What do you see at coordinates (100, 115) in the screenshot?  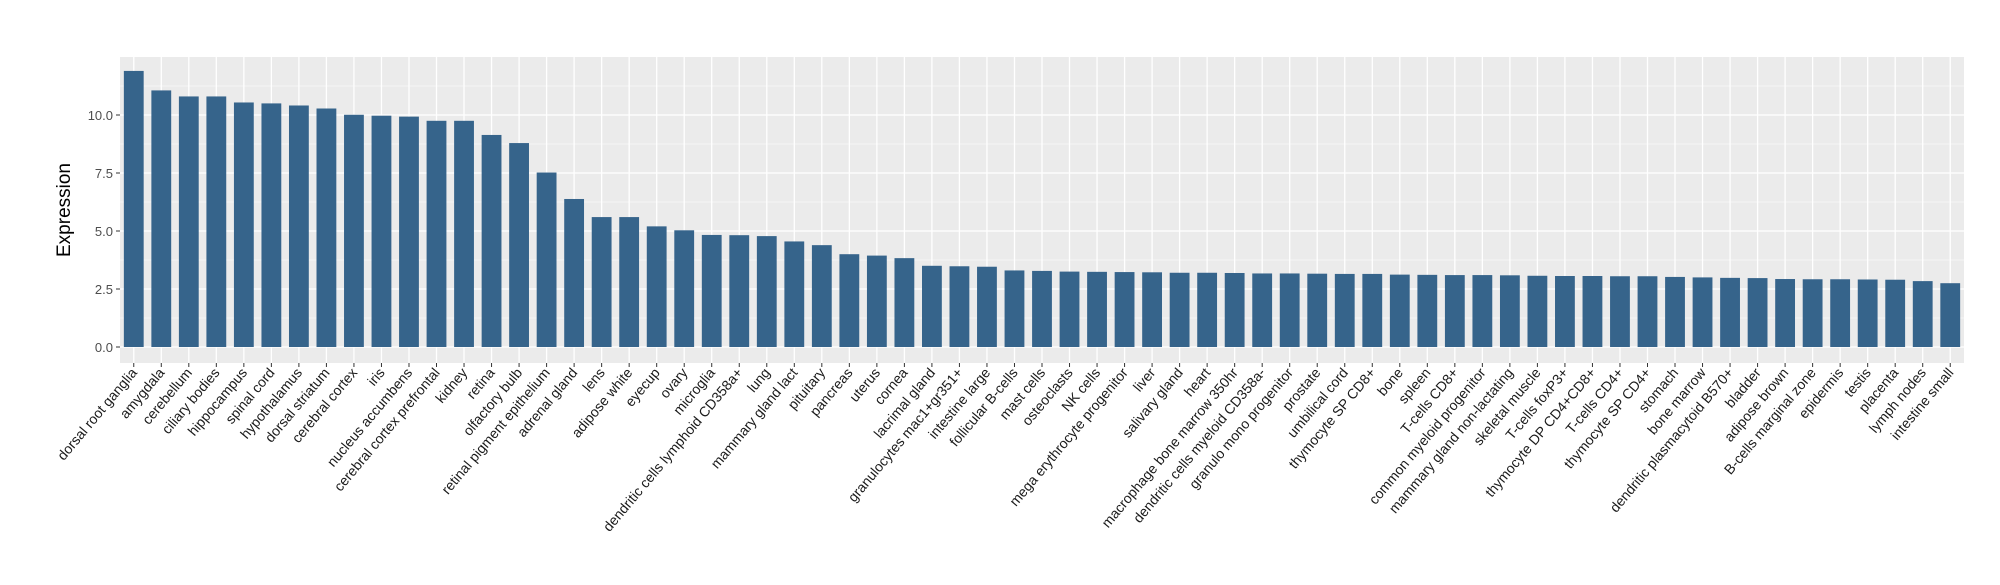 I see `y-tick-label: 10.0` at bounding box center [100, 115].